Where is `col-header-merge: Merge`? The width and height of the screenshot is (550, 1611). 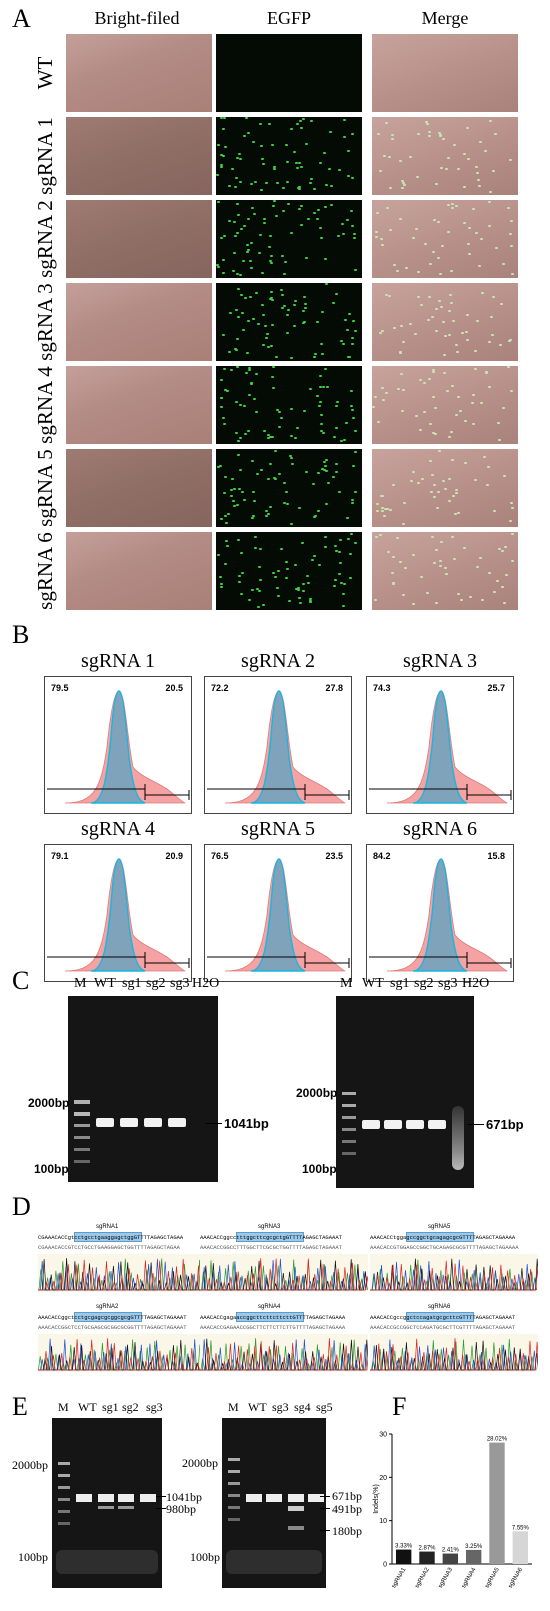 col-header-merge: Merge is located at coordinates (445, 18).